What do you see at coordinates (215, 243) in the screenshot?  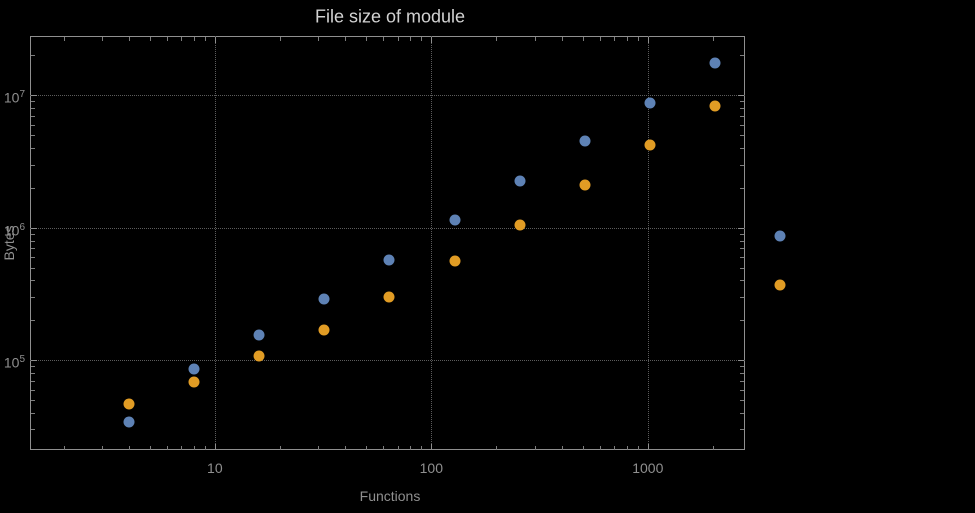 I see `x-gridline` at bounding box center [215, 243].